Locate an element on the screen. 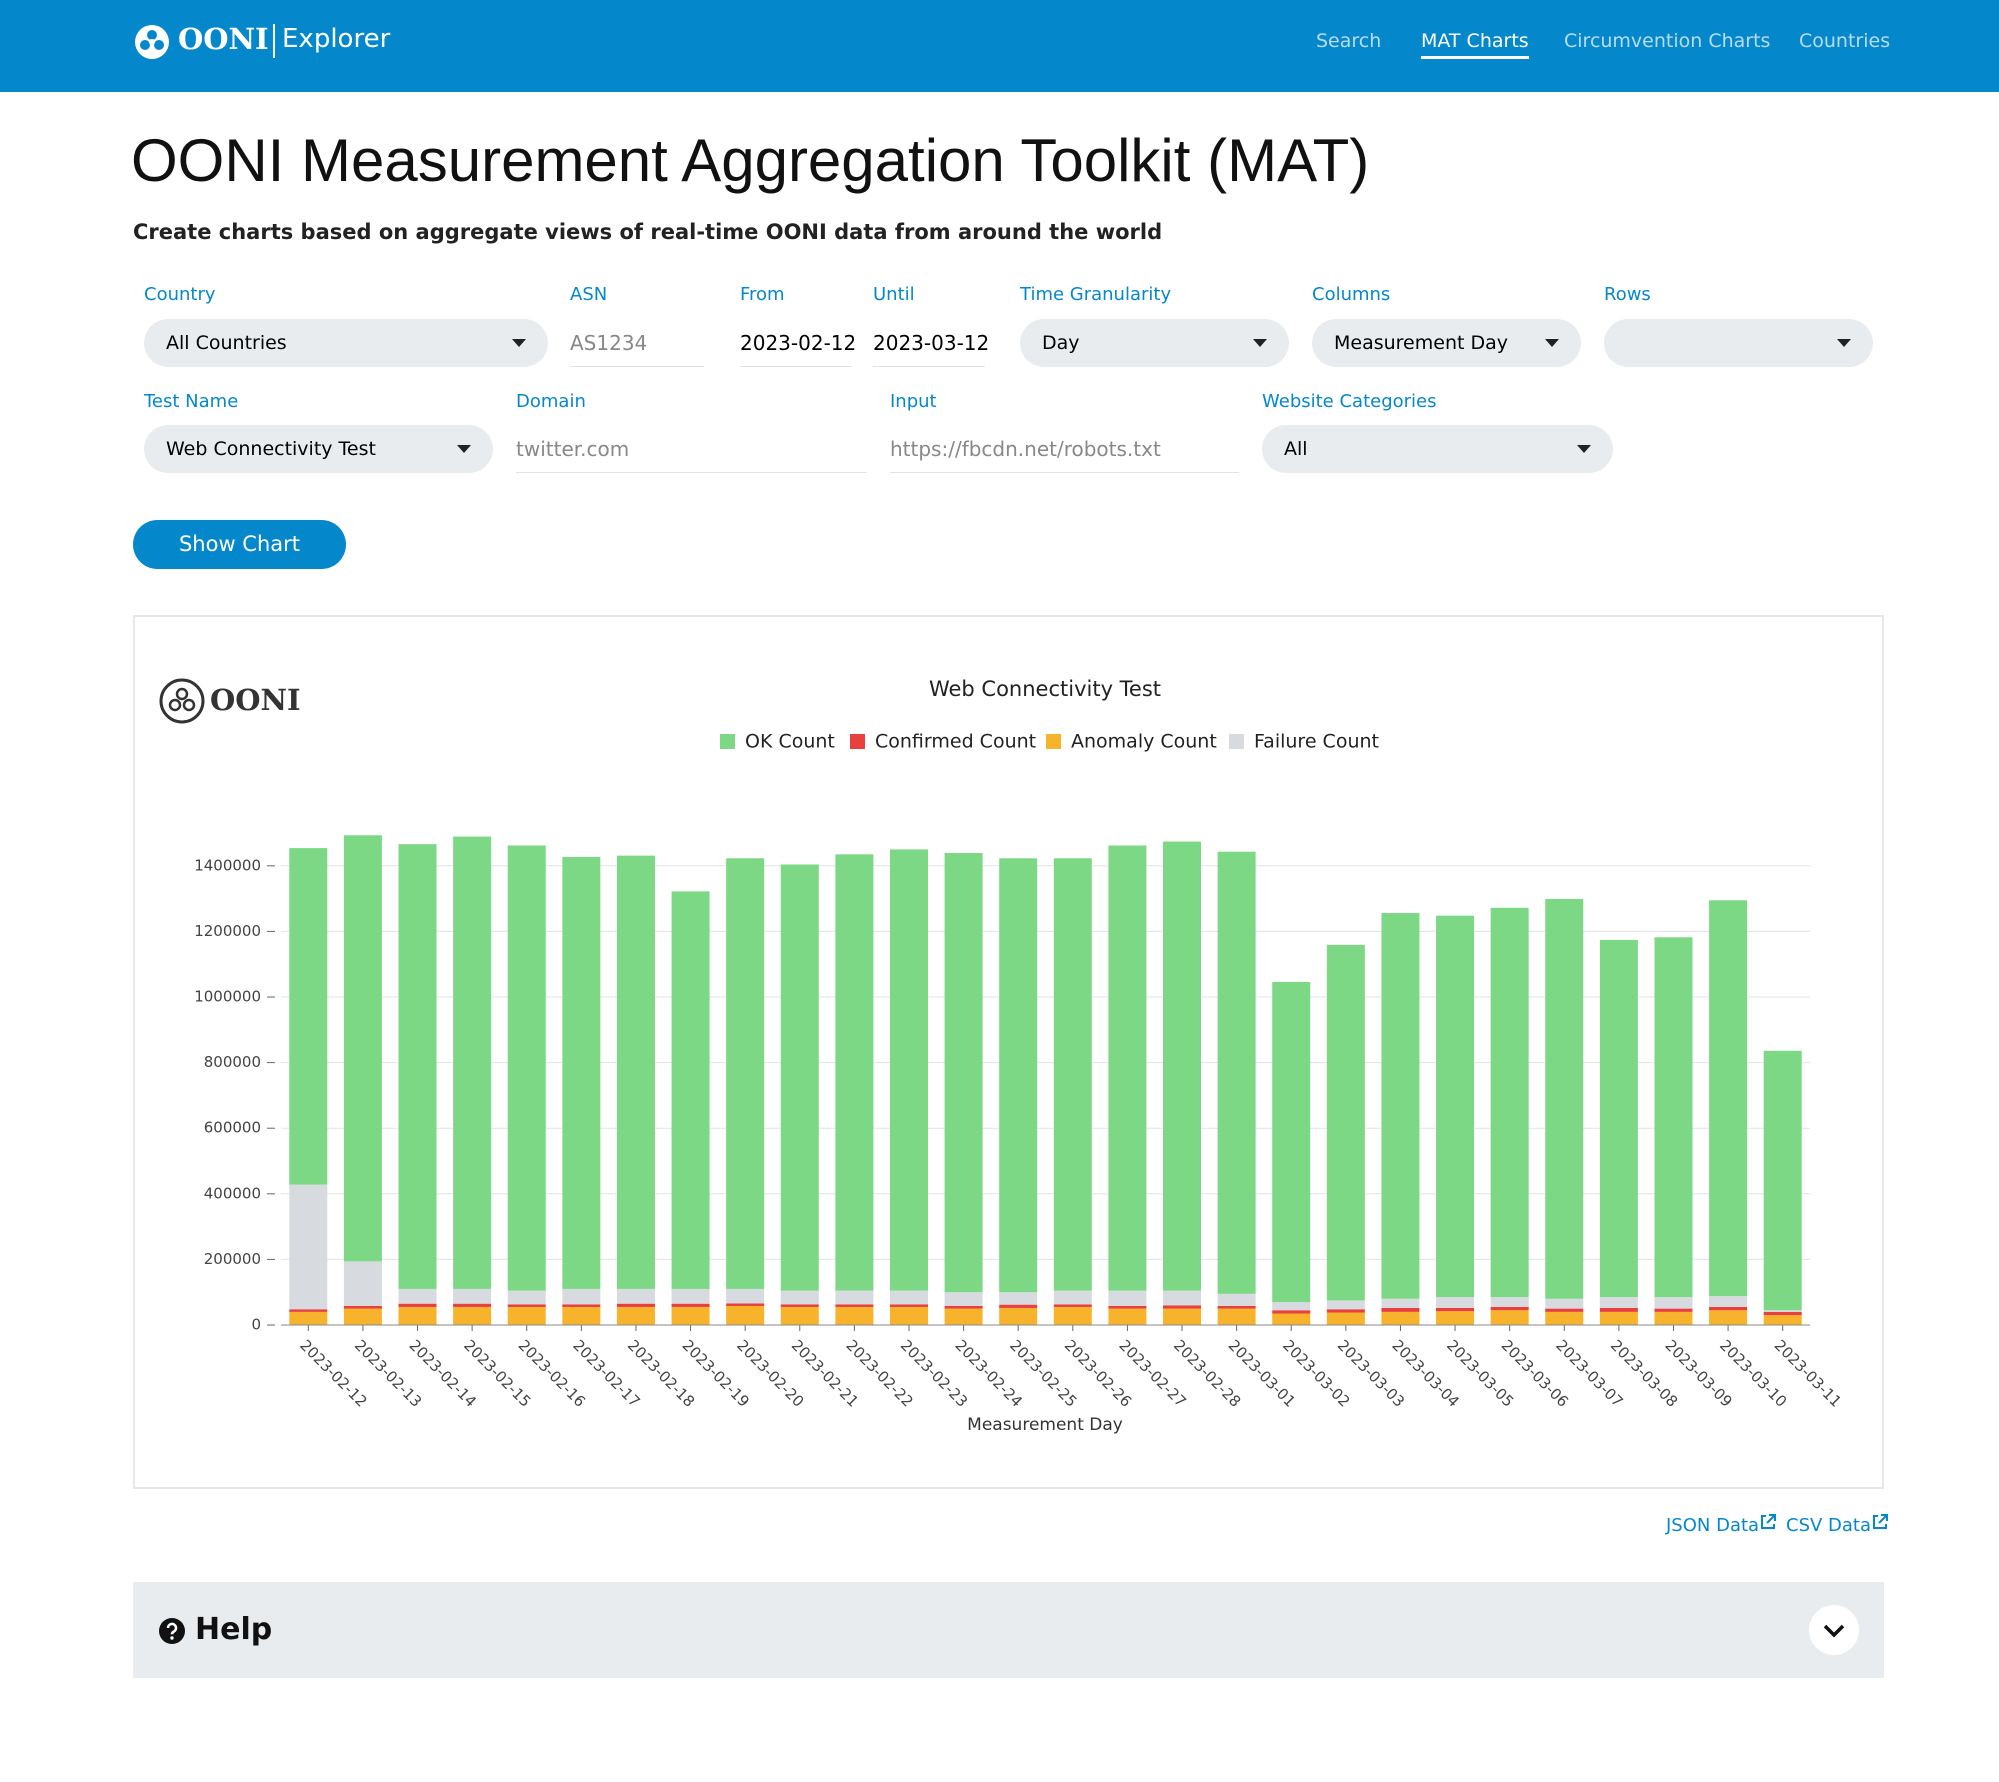 This screenshot has width=1999, height=1782. help-toggle is located at coordinates (1834, 1630).